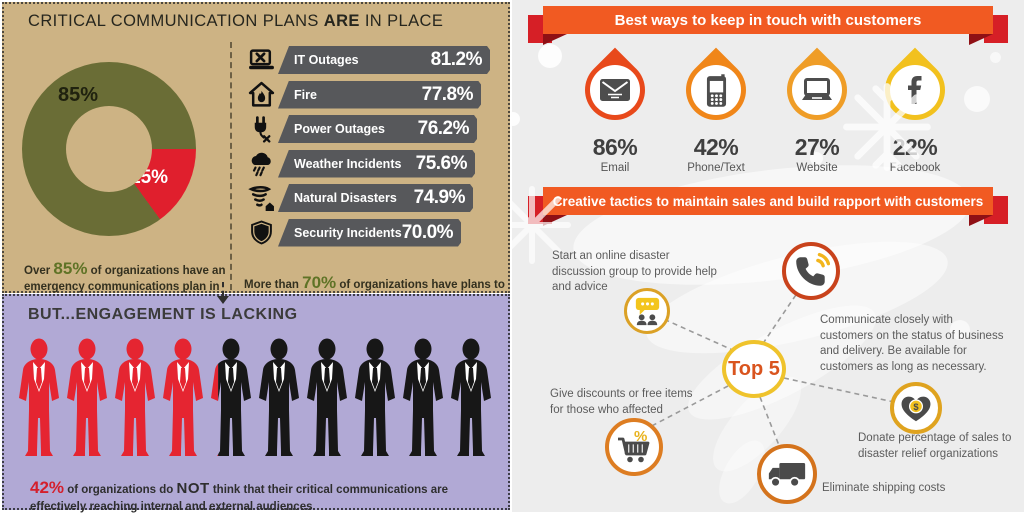  I want to click on threat-value: 76.2%, so click(447, 129).